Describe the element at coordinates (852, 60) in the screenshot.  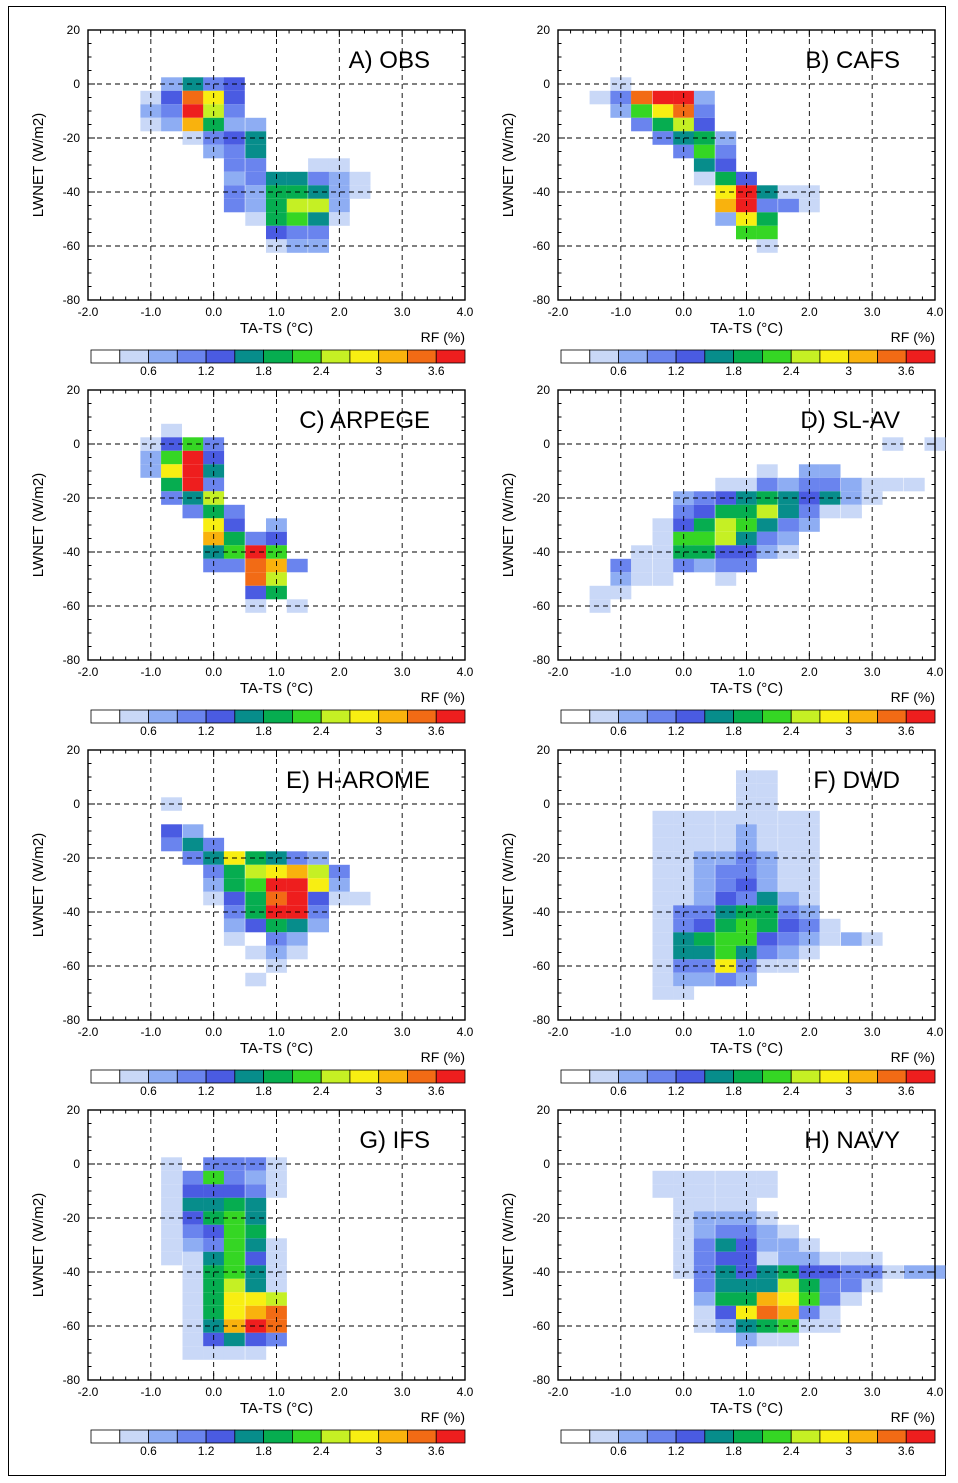
I see `panel-title: B) CAFS` at that location.